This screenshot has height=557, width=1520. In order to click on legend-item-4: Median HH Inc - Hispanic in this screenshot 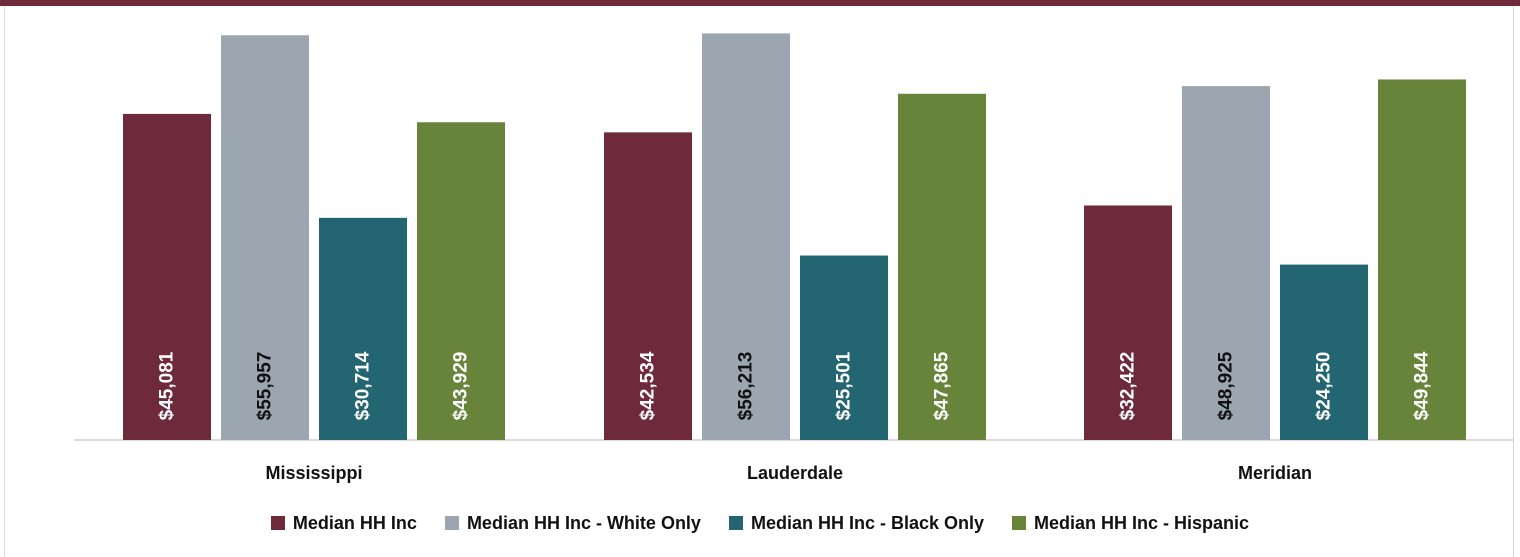, I will do `click(1130, 523)`.